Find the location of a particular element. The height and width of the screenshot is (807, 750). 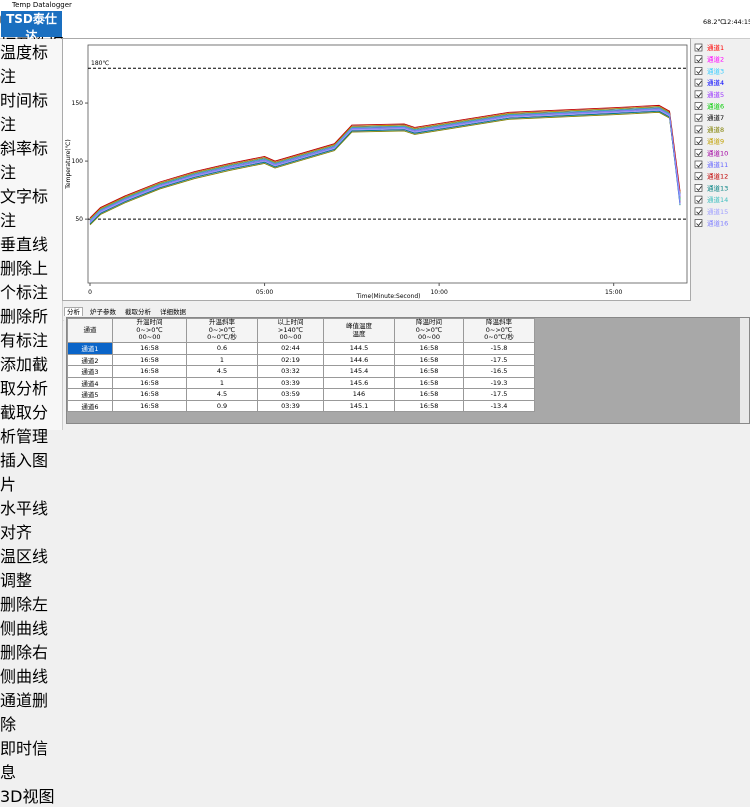

table-row: 通道1 16:58 0.6 02:44 144.5 16:58 -15.8 is located at coordinates (301, 348).